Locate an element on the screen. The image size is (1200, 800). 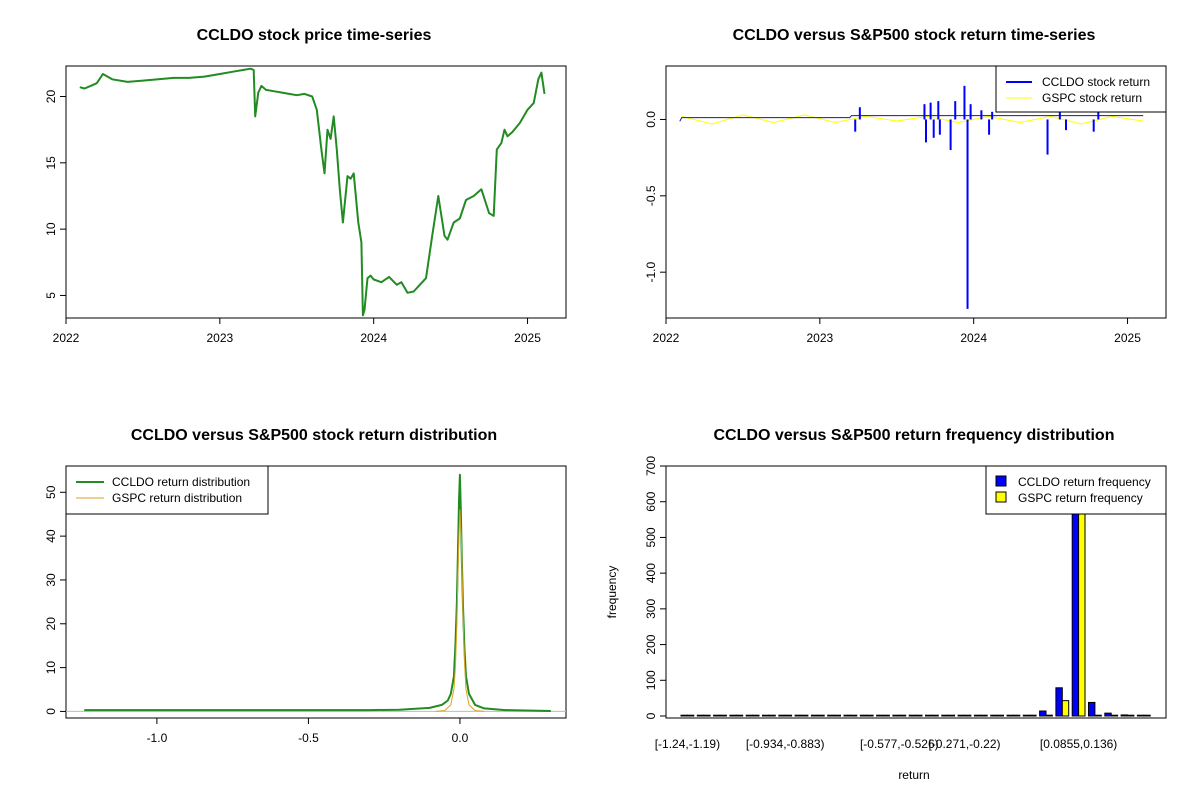
frequency-y-tick-label: 400 is located at coordinates (651, 573).